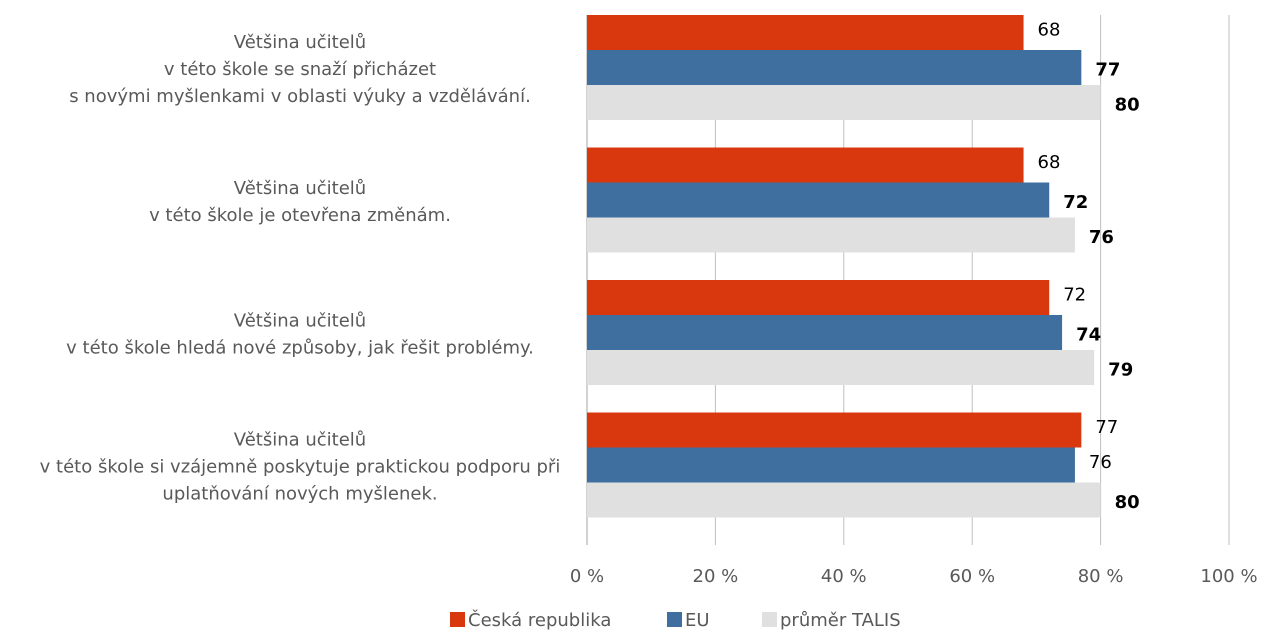  Describe the element at coordinates (697, 620) in the screenshot. I see `legend-label: EU` at that location.